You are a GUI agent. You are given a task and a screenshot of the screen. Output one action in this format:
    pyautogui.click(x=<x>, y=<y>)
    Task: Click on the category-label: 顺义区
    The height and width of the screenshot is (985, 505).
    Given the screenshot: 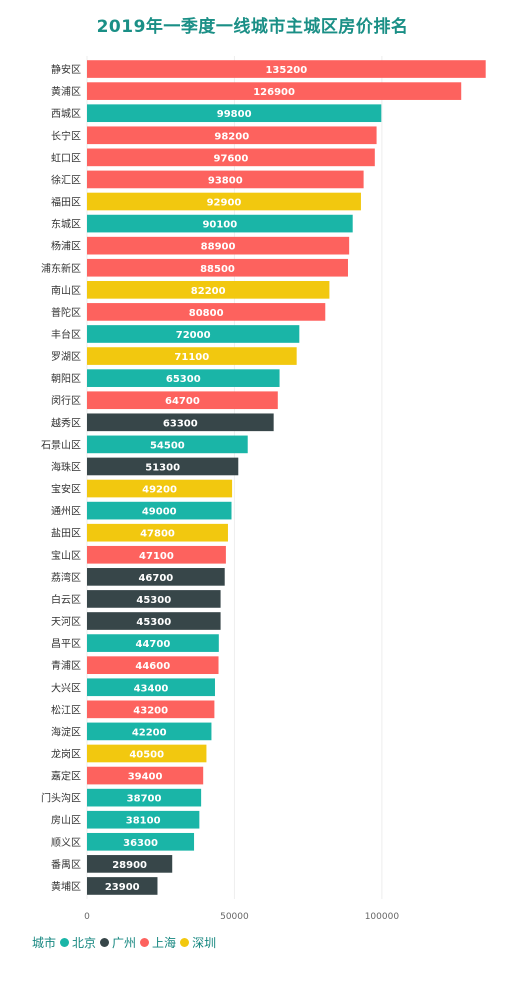 What is the action you would take?
    pyautogui.click(x=66, y=843)
    